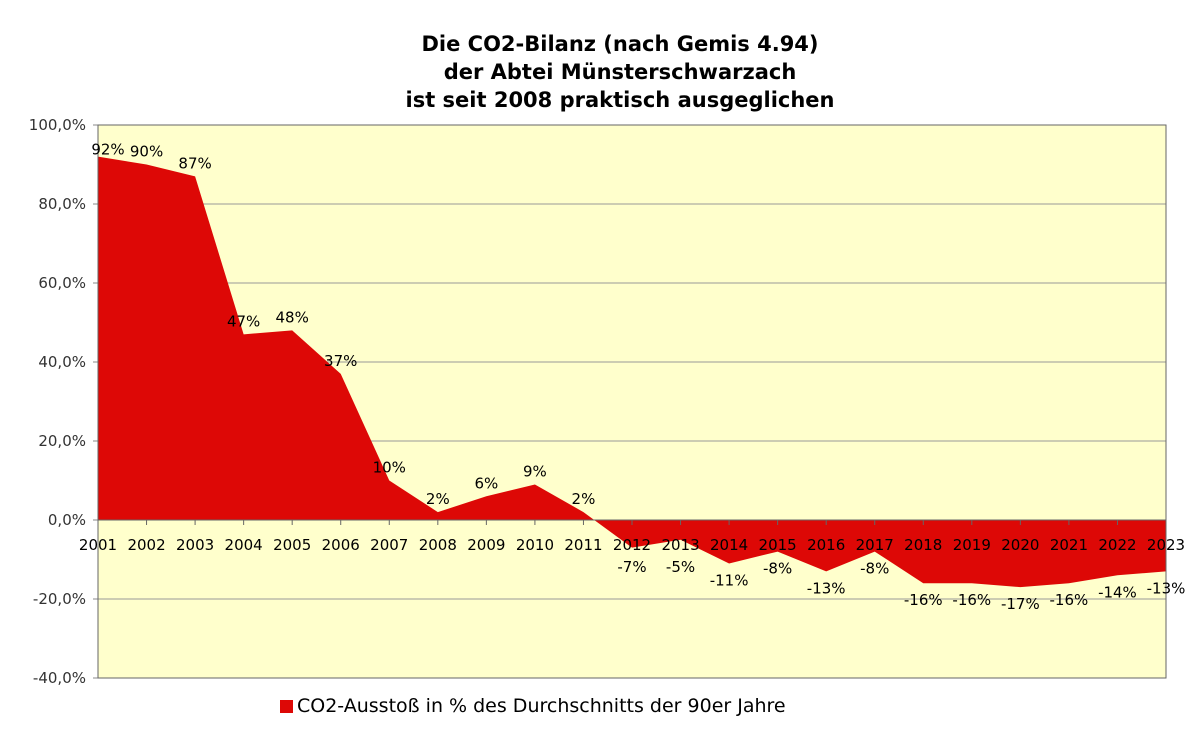  I want to click on y-tick-label: 20,0%, so click(62, 441).